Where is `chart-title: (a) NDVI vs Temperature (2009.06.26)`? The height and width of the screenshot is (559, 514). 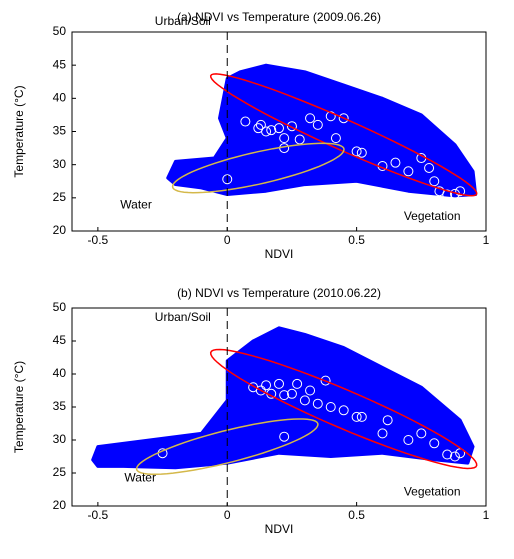 chart-title: (a) NDVI vs Temperature (2009.06.26) is located at coordinates (279, 17).